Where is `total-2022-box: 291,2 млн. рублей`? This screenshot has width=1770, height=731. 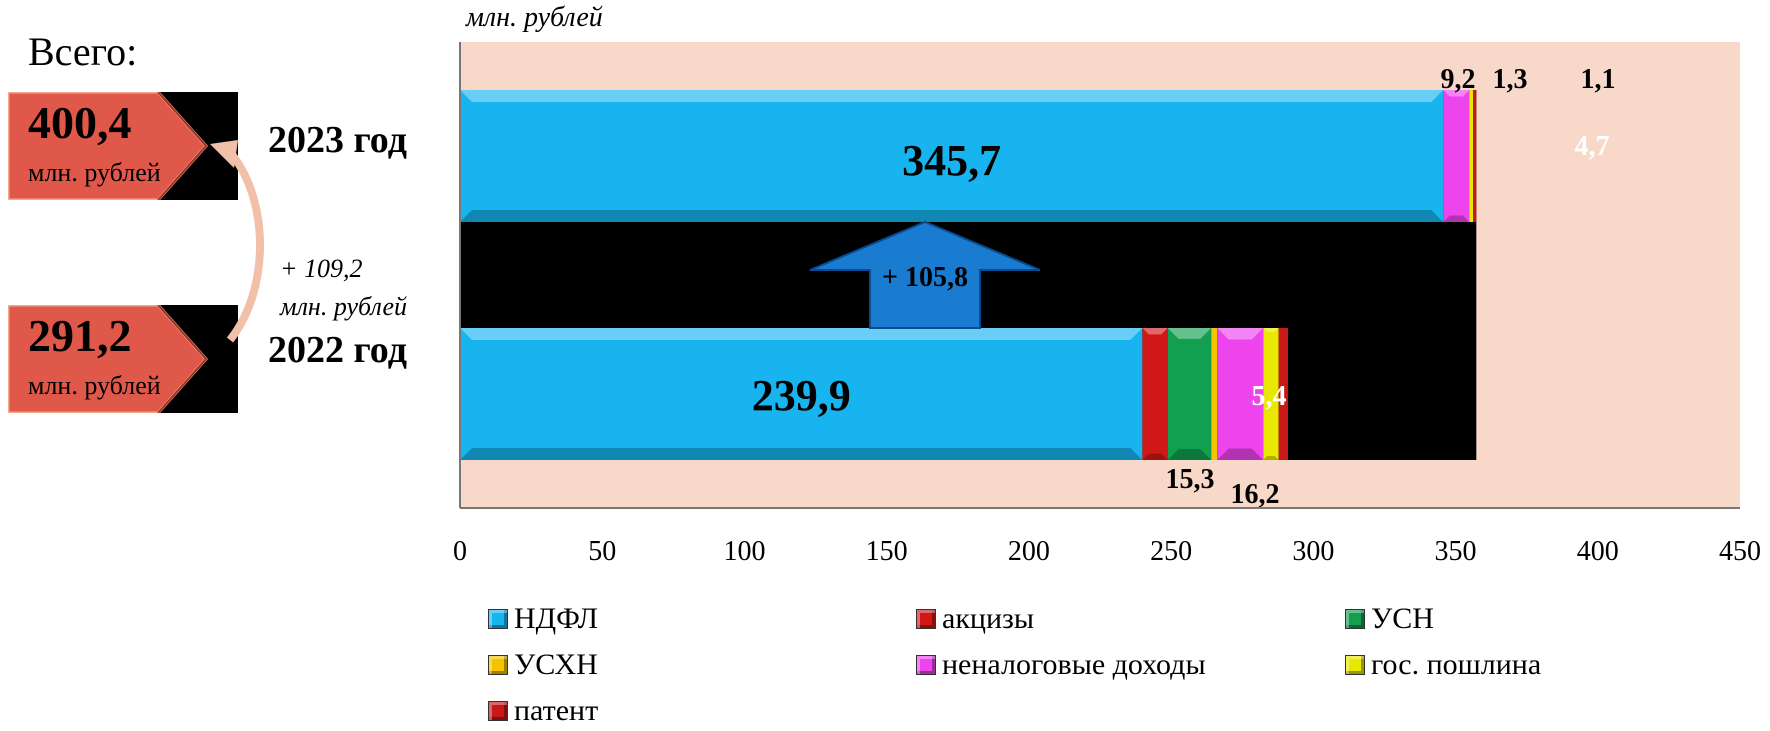
total-2022-box: 291,2 млн. рублей is located at coordinates (123, 359).